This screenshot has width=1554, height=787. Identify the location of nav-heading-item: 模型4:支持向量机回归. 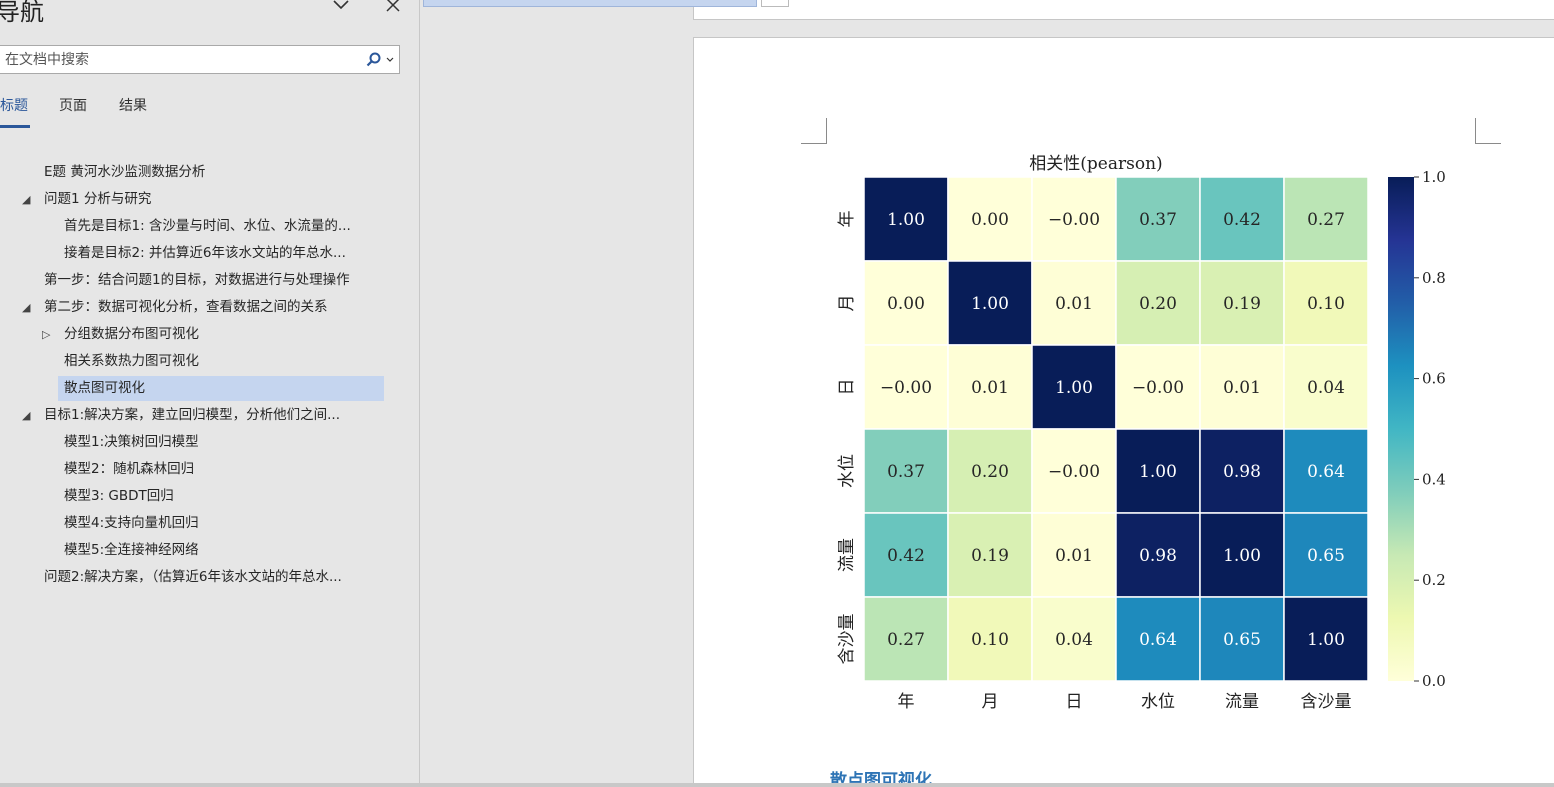
(131, 523).